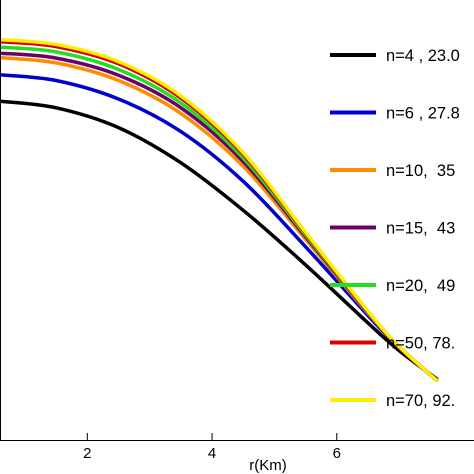  Describe the element at coordinates (268, 465) in the screenshot. I see `x-axis-label: r(Km)` at that location.